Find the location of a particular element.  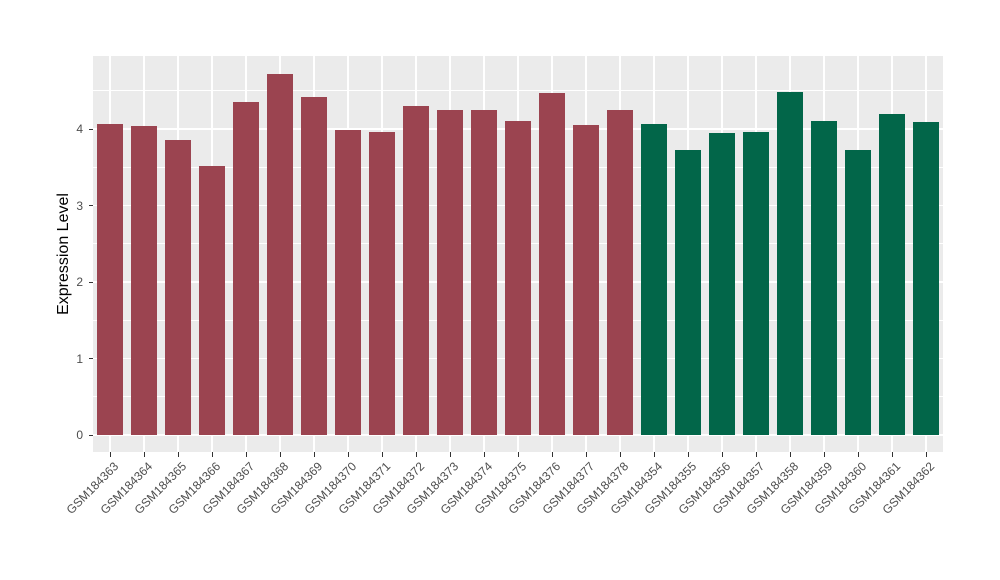

y-tick-label: 0 is located at coordinates (79, 435).